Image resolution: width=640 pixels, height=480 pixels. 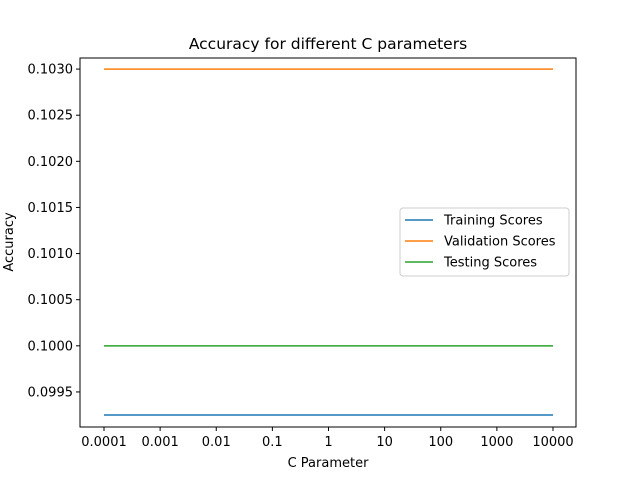 What do you see at coordinates (328, 442) in the screenshot?
I see `x-tick-label: 1` at bounding box center [328, 442].